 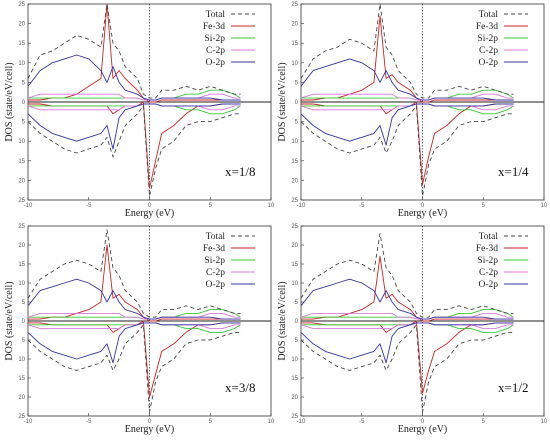 What do you see at coordinates (513, 387) in the screenshot?
I see `panel-annotation: x=1/2` at bounding box center [513, 387].